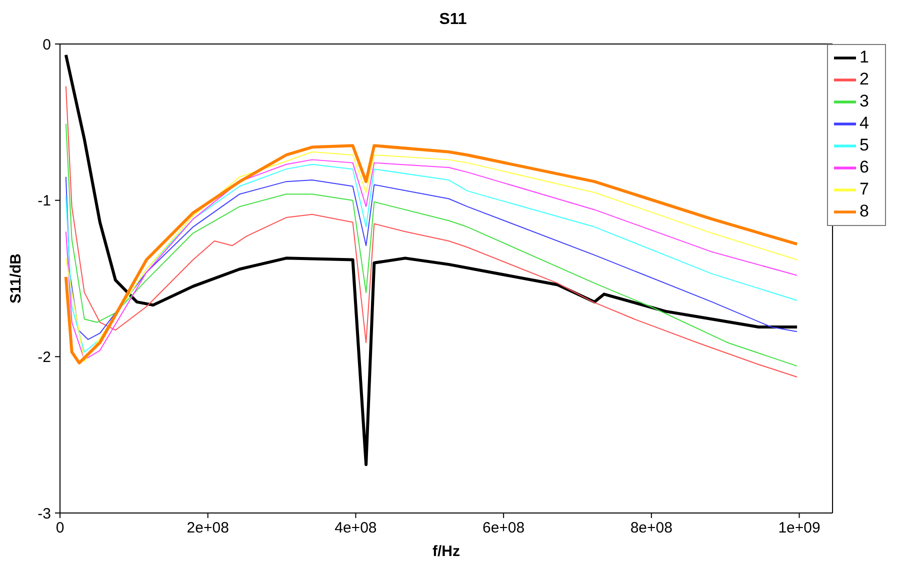 The height and width of the screenshot is (563, 898). What do you see at coordinates (446, 551) in the screenshot?
I see `x-axis-title: f/Hz` at bounding box center [446, 551].